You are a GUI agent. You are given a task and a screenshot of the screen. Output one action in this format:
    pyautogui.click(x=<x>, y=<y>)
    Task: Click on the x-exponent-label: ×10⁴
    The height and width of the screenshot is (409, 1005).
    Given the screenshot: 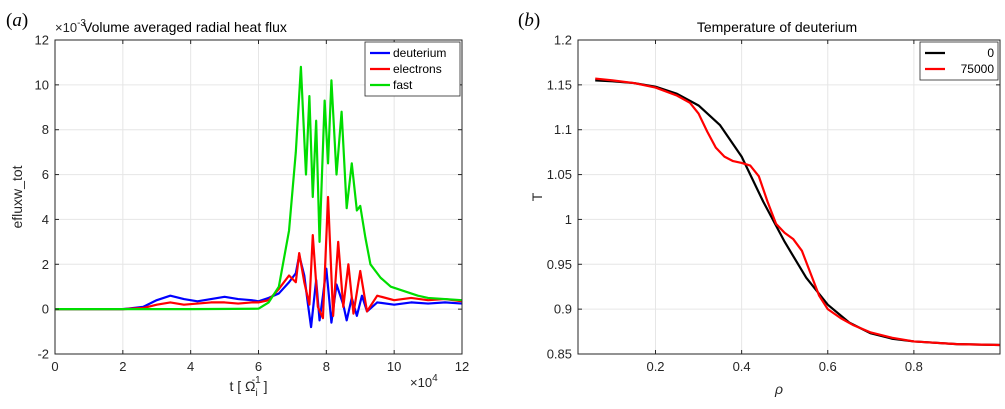 What is the action you would take?
    pyautogui.click(x=424, y=381)
    